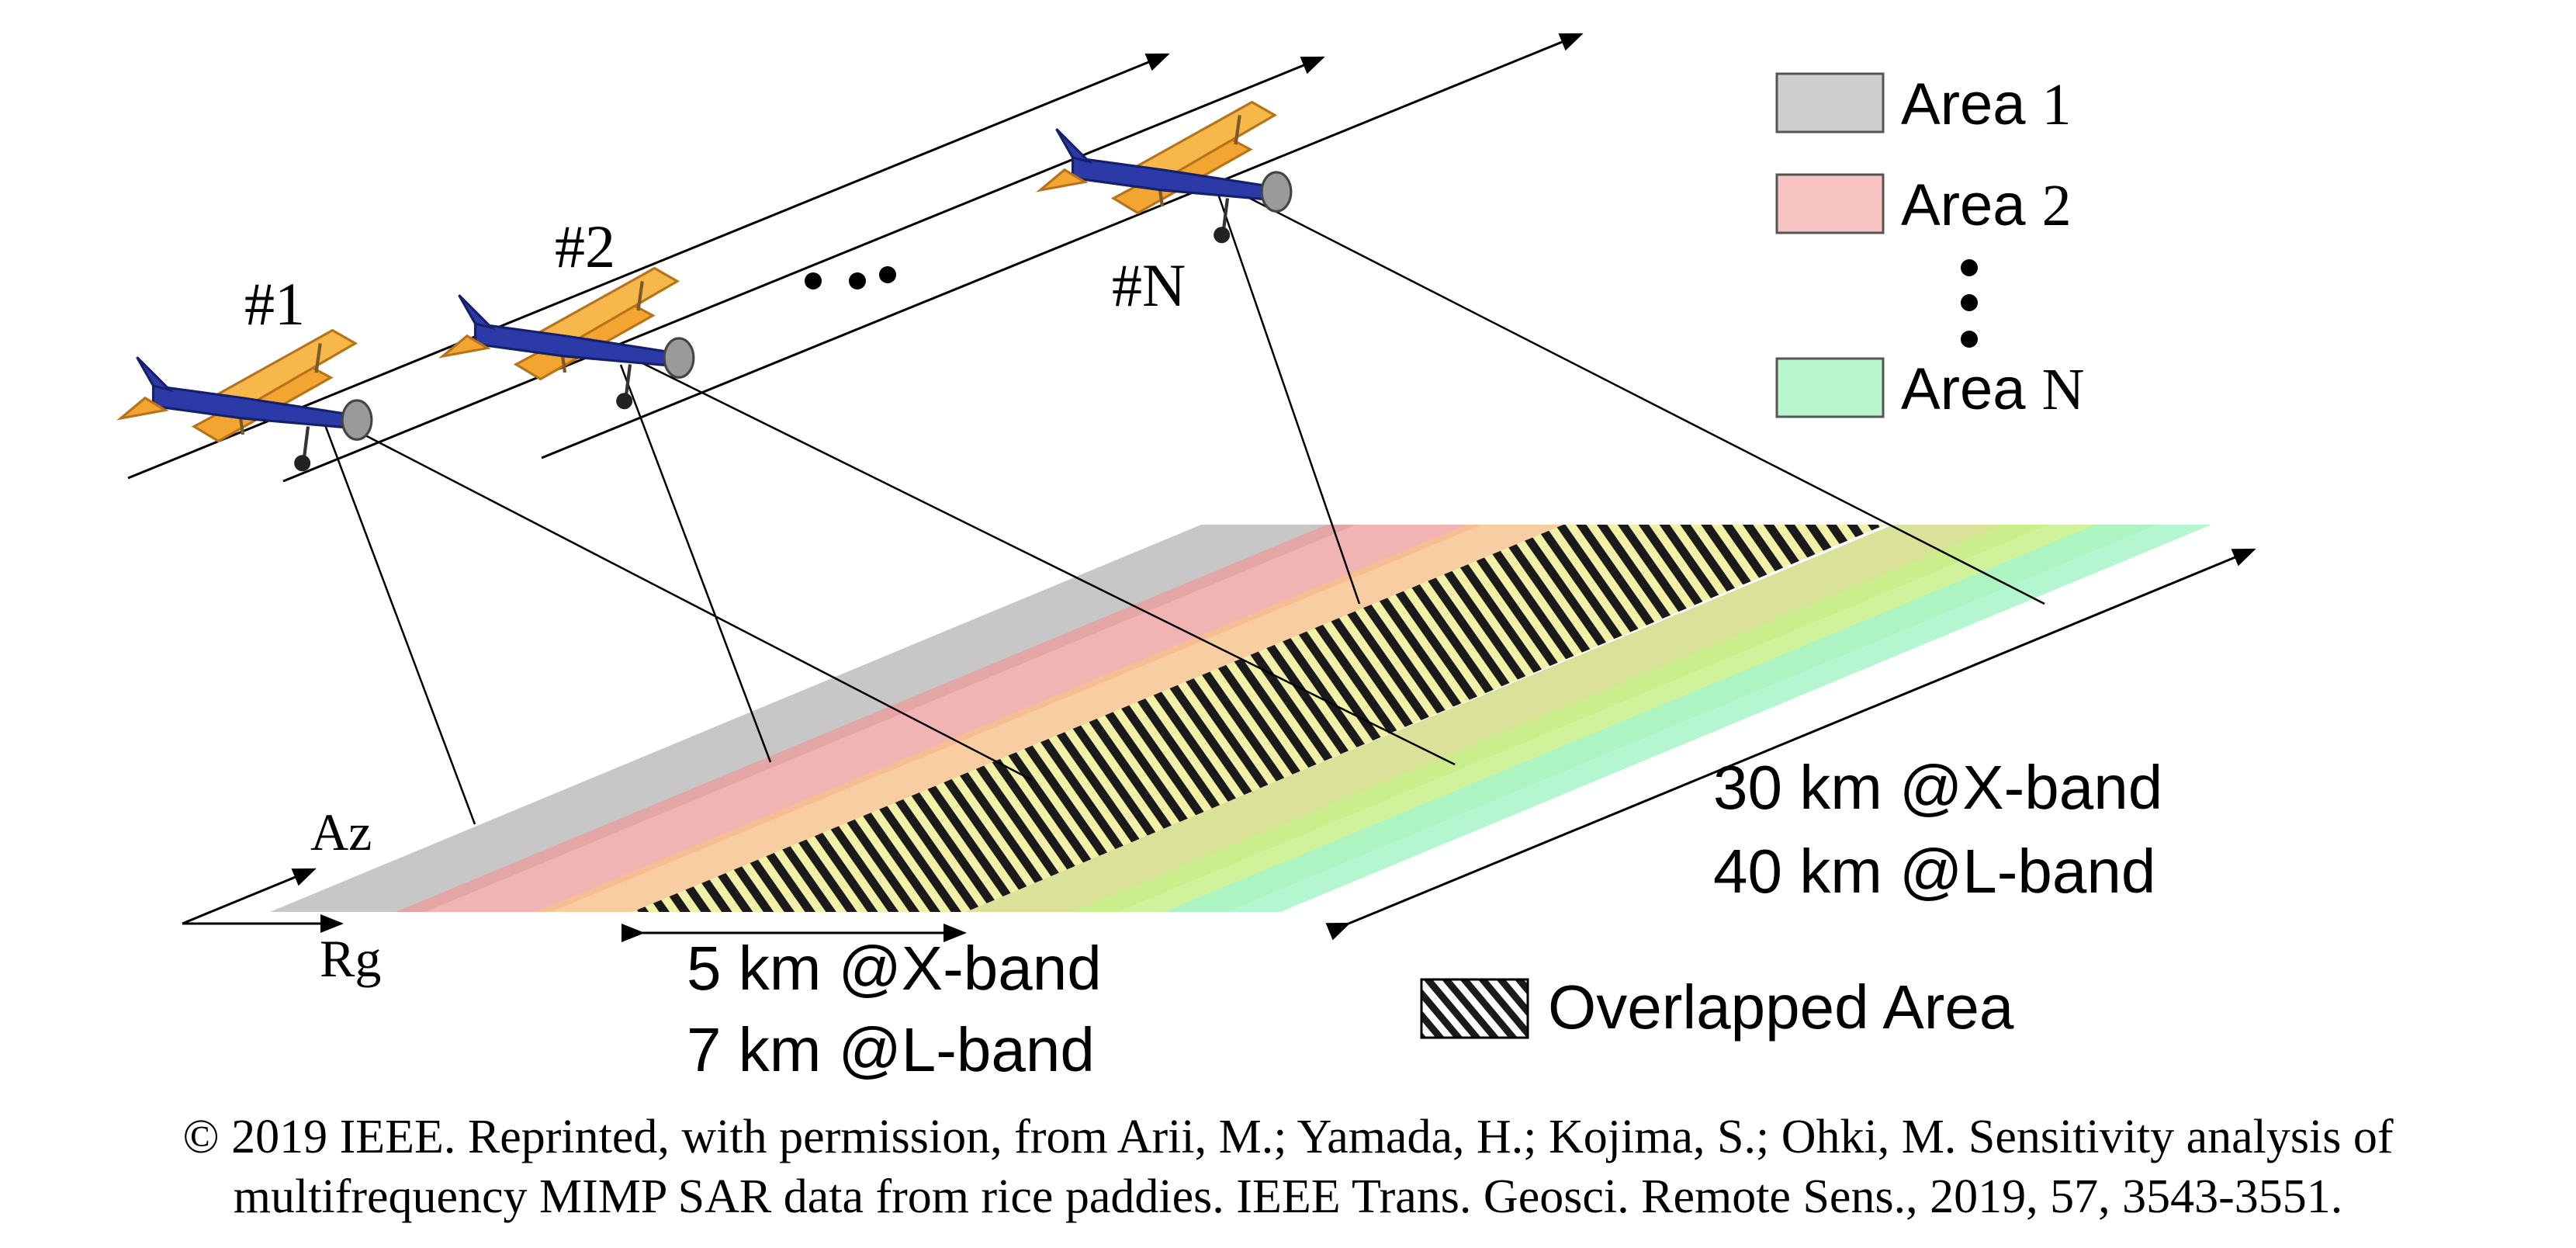 This screenshot has width=2576, height=1248. Describe the element at coordinates (695, 564) in the screenshot. I see `beam-2-near` at that location.